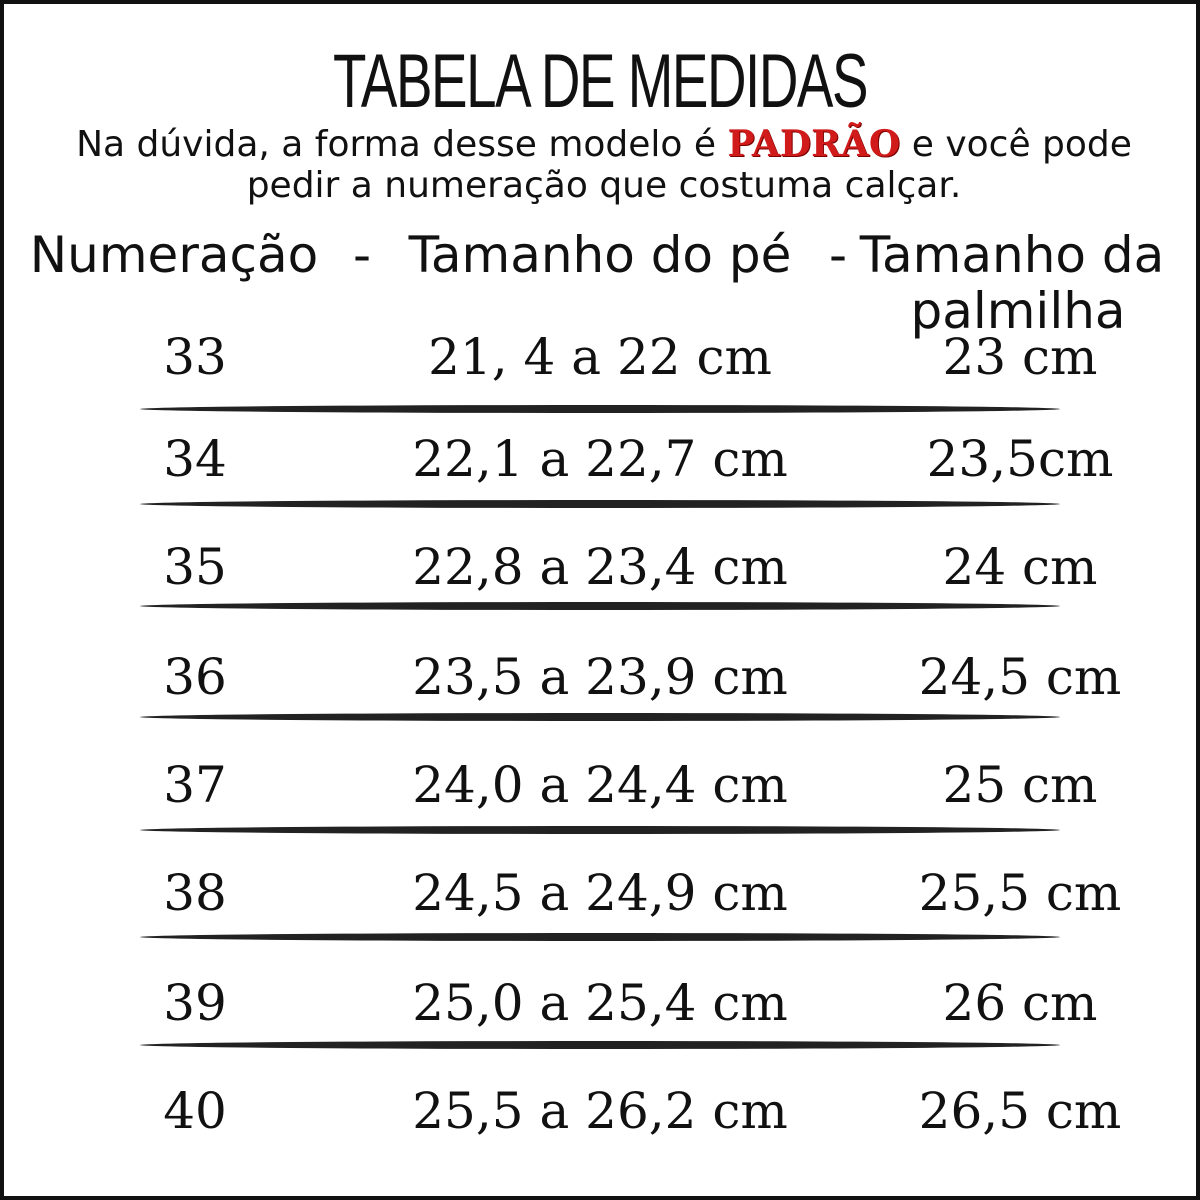 The width and height of the screenshot is (1200, 1200). Describe the element at coordinates (1020, 357) in the screenshot. I see `row-insole: 23 cm` at that location.